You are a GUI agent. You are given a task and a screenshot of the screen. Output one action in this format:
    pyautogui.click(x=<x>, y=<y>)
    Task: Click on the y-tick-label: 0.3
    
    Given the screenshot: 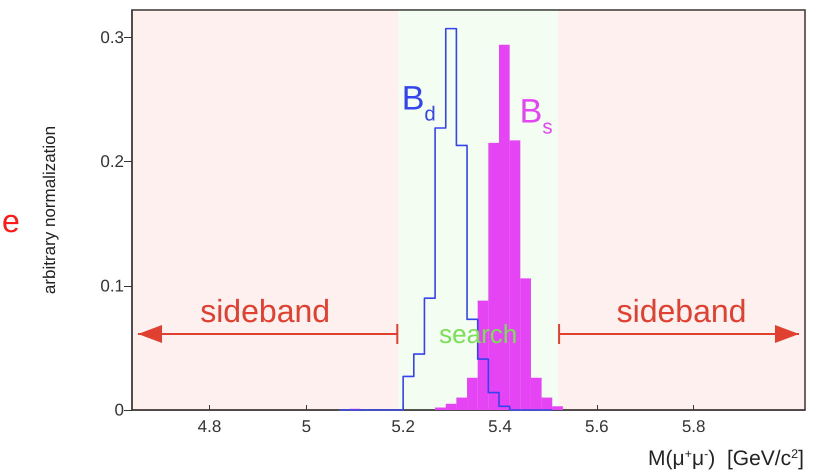 What is the action you would take?
    pyautogui.click(x=112, y=37)
    